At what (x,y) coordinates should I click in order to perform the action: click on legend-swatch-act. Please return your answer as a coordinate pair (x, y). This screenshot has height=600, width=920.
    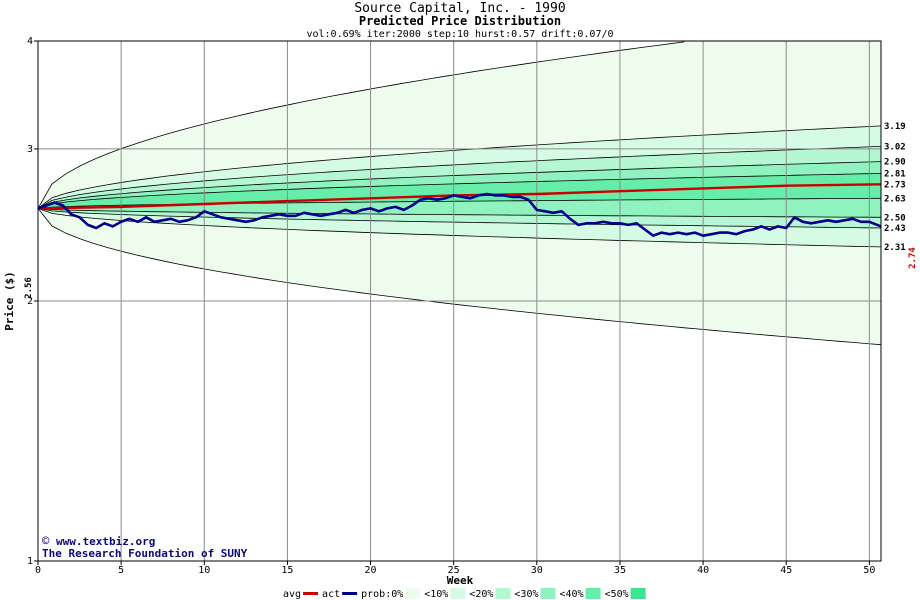
    Looking at the image, I should click on (350, 593).